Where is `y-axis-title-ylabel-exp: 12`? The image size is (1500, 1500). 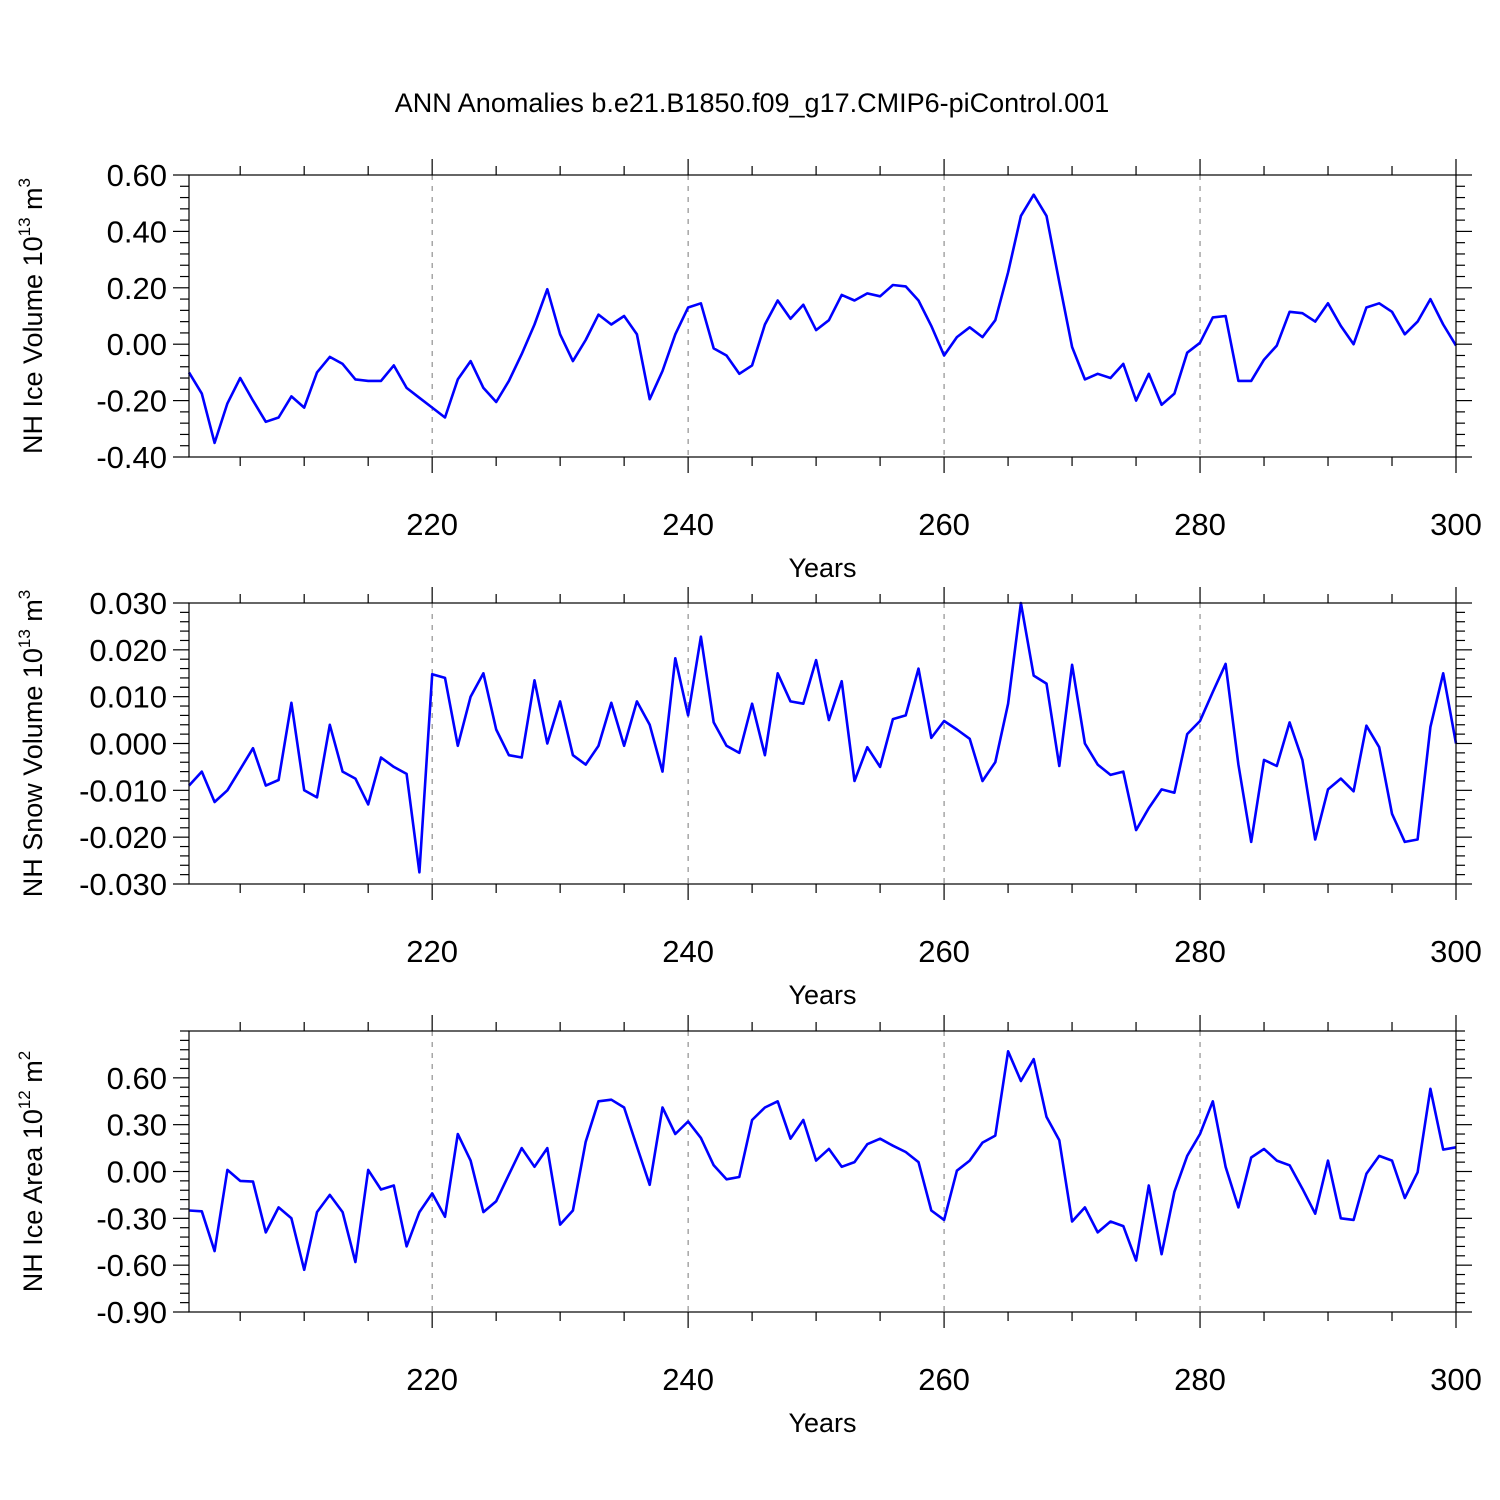 y-axis-title-ylabel-exp: 12 is located at coordinates (24, 1099).